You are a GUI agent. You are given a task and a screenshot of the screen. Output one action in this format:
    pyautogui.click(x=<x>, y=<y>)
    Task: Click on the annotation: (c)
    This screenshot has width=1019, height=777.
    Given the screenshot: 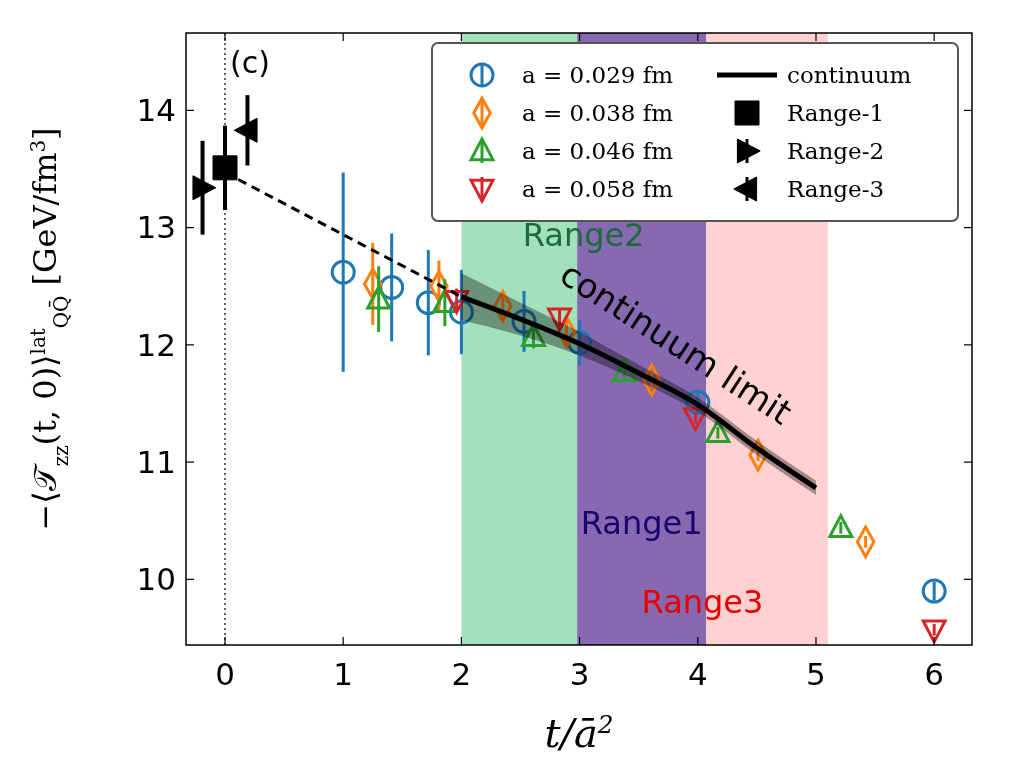 What is the action you would take?
    pyautogui.click(x=250, y=62)
    